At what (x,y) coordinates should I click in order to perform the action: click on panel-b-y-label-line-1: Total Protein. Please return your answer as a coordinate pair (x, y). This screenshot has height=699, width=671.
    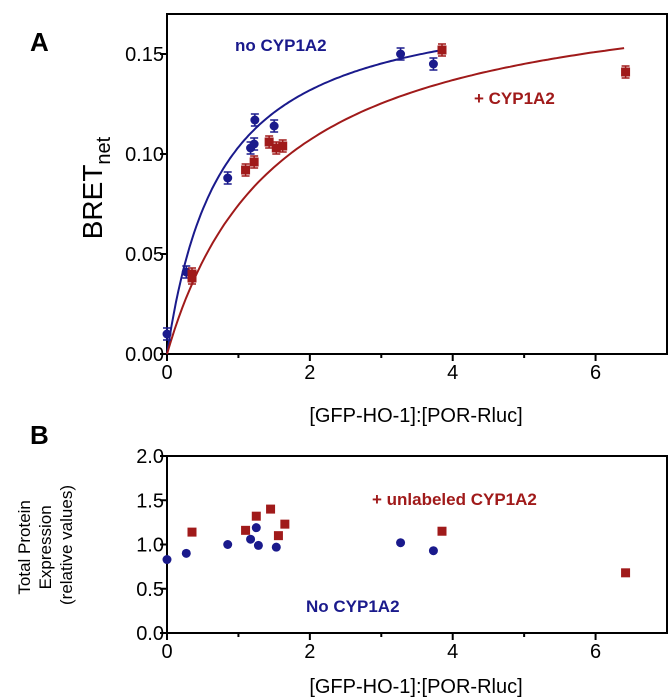
    Looking at the image, I should click on (24, 547).